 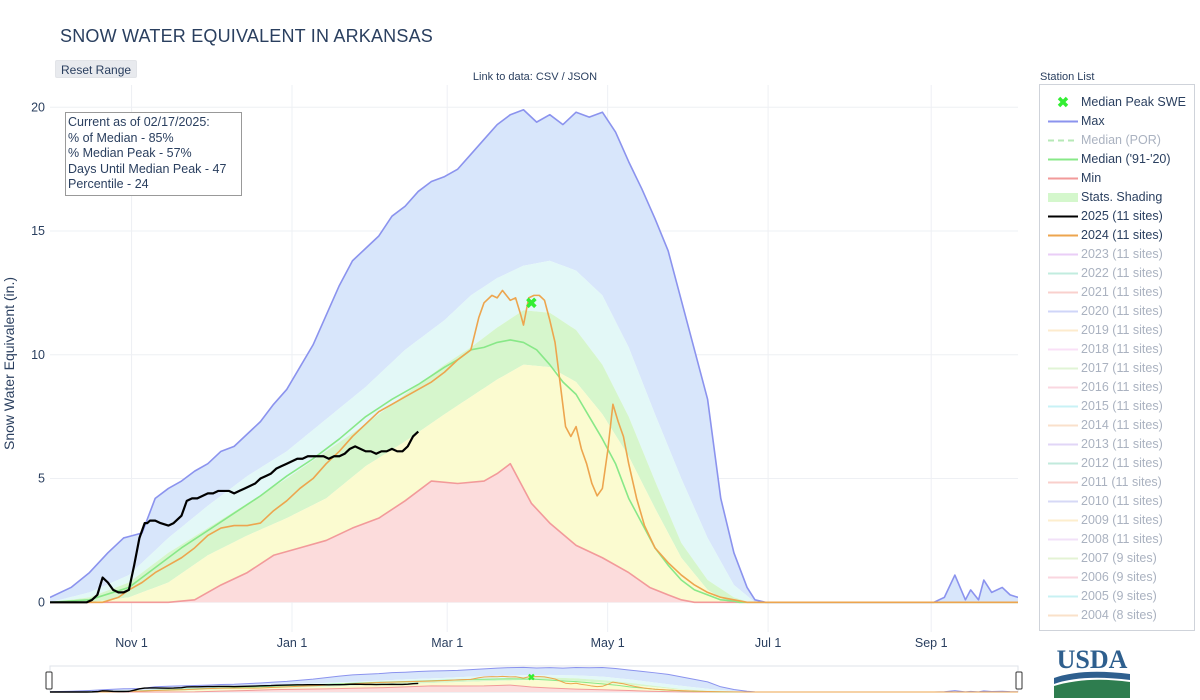 I want to click on usda-logo: USDA, so click(x=1092, y=671).